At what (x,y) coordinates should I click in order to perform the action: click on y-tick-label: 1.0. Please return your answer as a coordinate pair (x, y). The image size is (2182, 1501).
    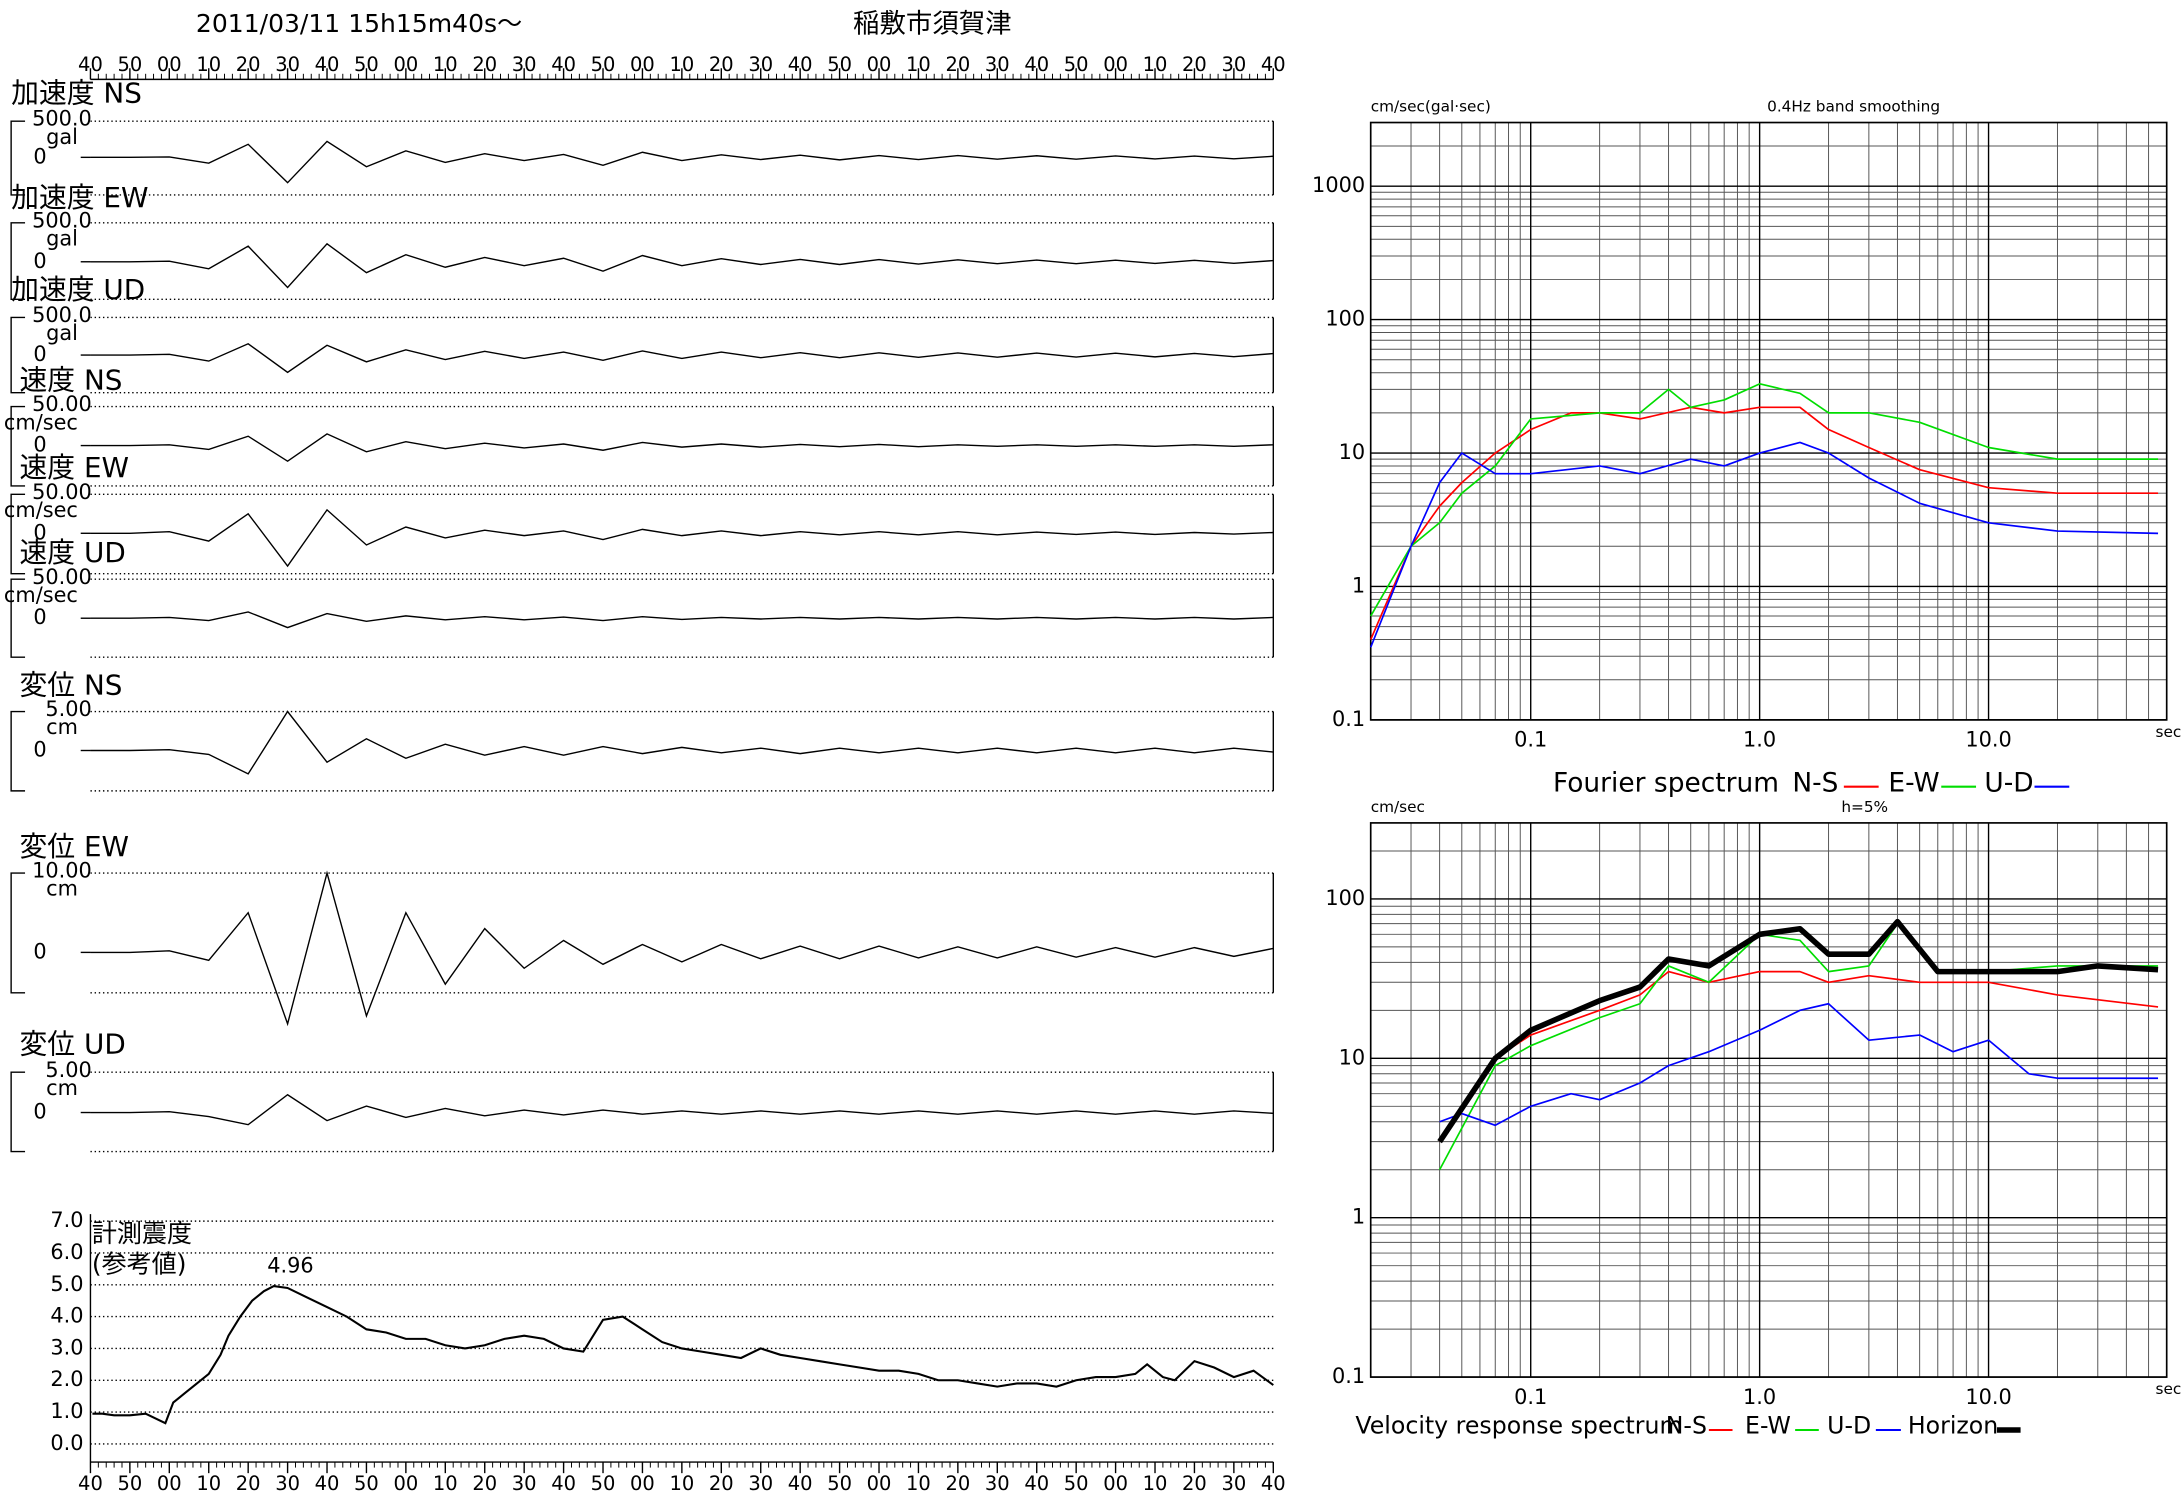
    Looking at the image, I should click on (66, 1411).